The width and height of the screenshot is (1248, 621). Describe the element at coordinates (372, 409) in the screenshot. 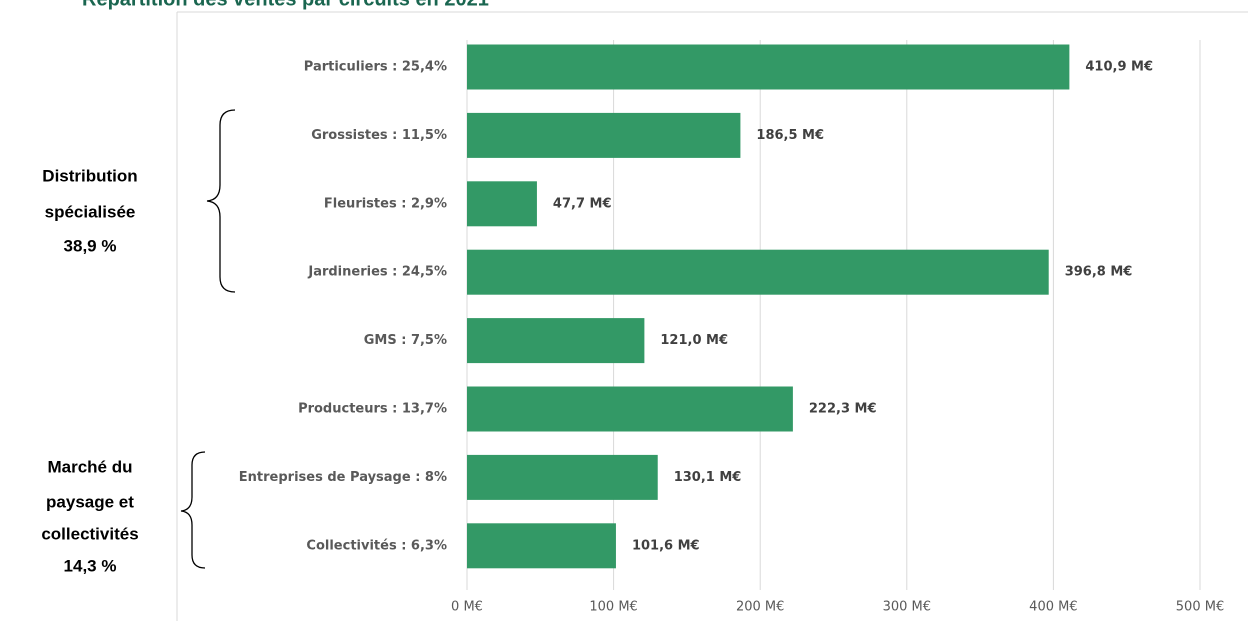

I see `y-tick-label: Producteurs : 13,7%` at that location.